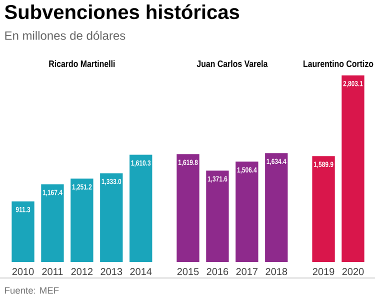 Image resolution: width=375 pixels, height=298 pixels. I want to click on x-tick-label: 2020, so click(353, 272).